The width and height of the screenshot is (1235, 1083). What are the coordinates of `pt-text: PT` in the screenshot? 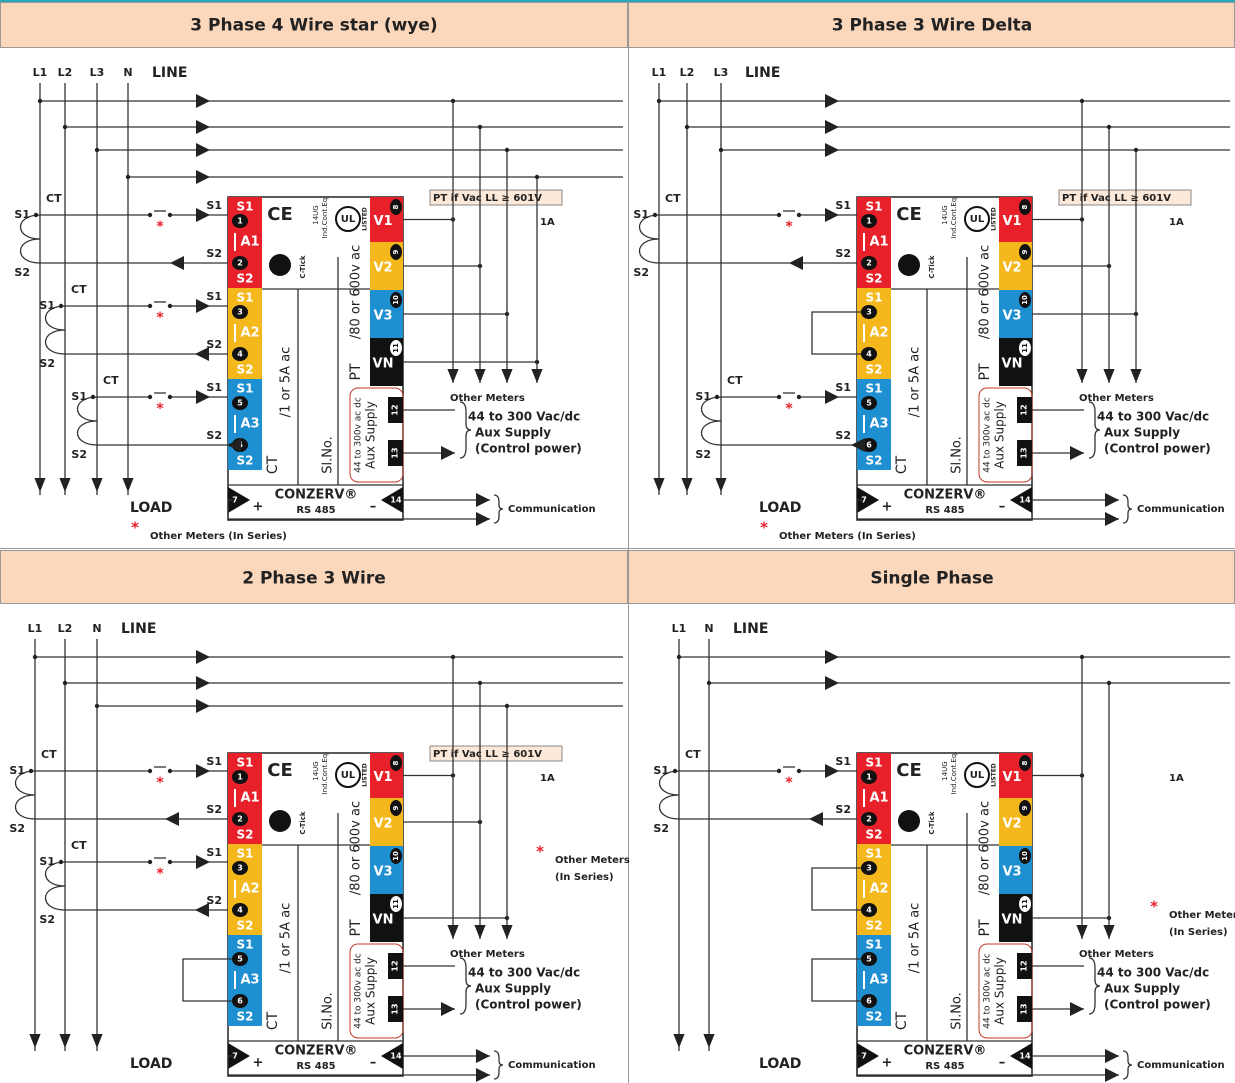 It's located at (356, 927).